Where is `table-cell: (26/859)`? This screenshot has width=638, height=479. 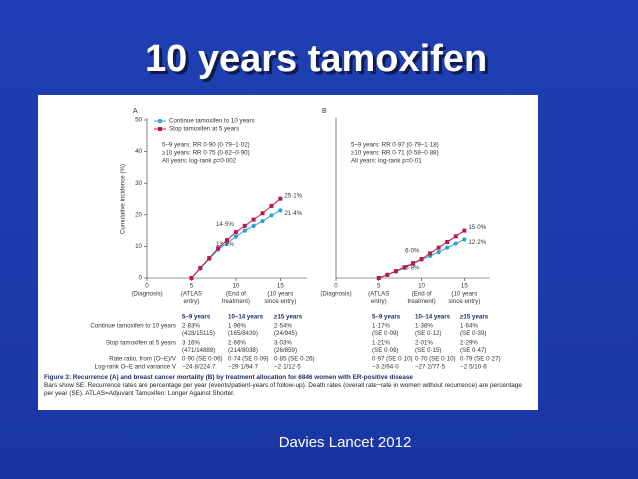
table-cell: (26/859) is located at coordinates (285, 350).